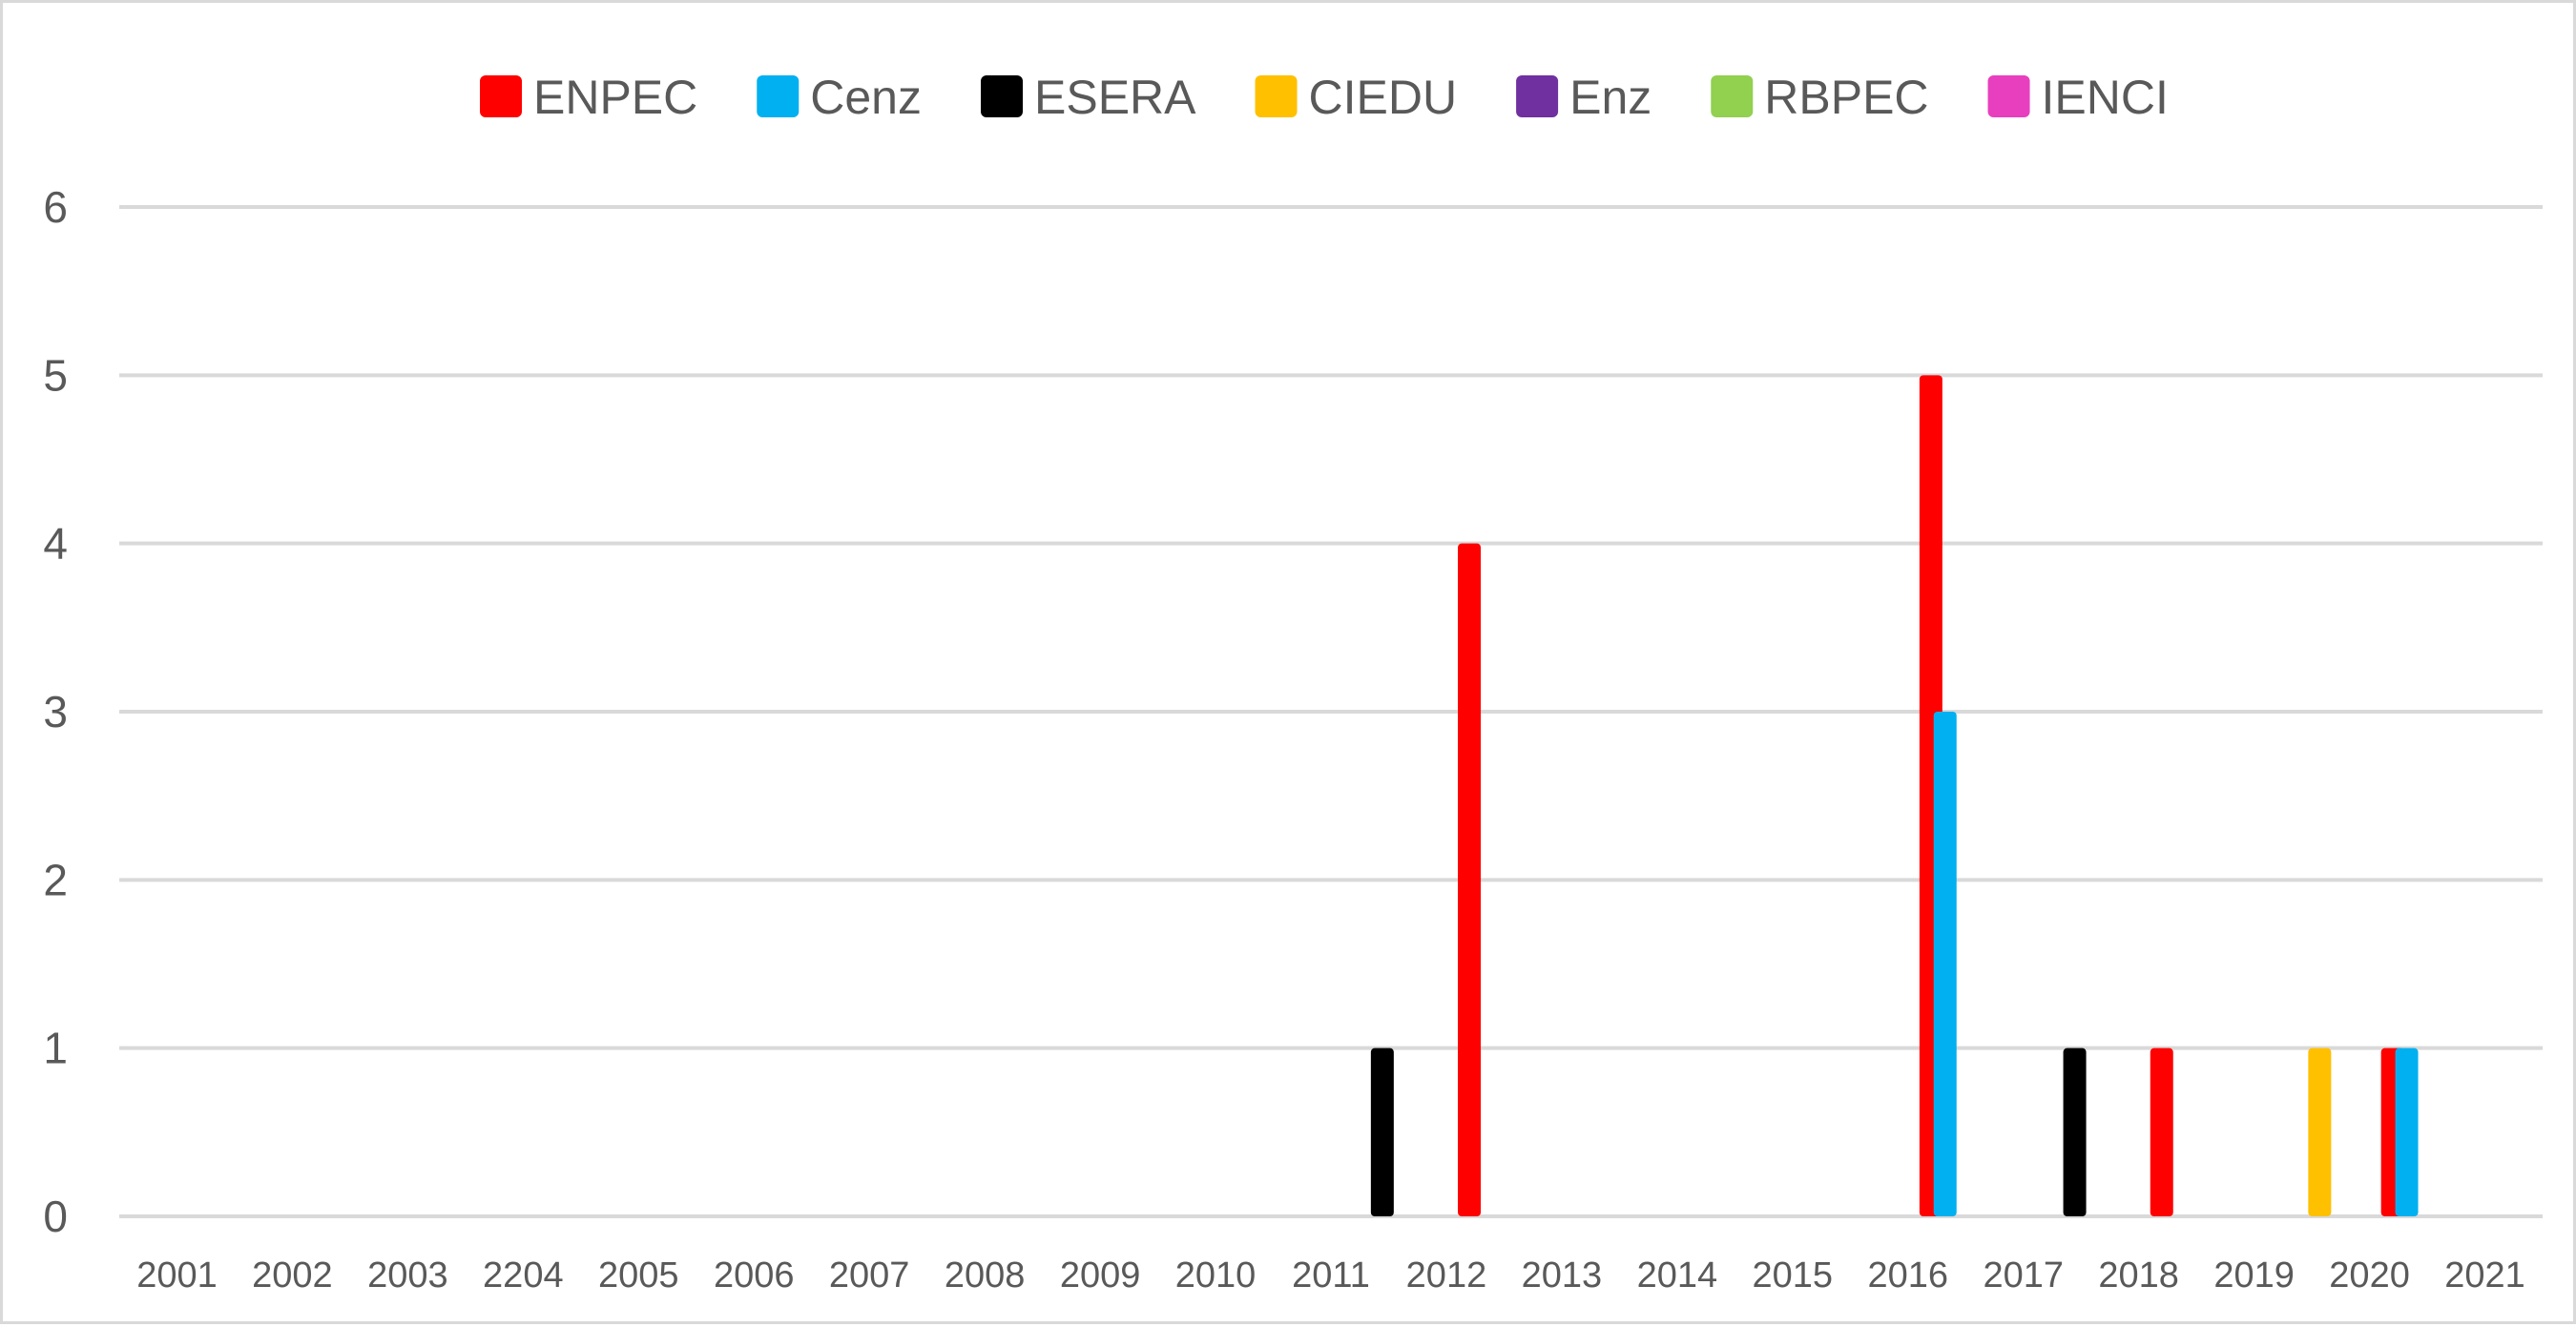 The height and width of the screenshot is (1327, 2576). I want to click on x-tick-label: 2008, so click(985, 1275).